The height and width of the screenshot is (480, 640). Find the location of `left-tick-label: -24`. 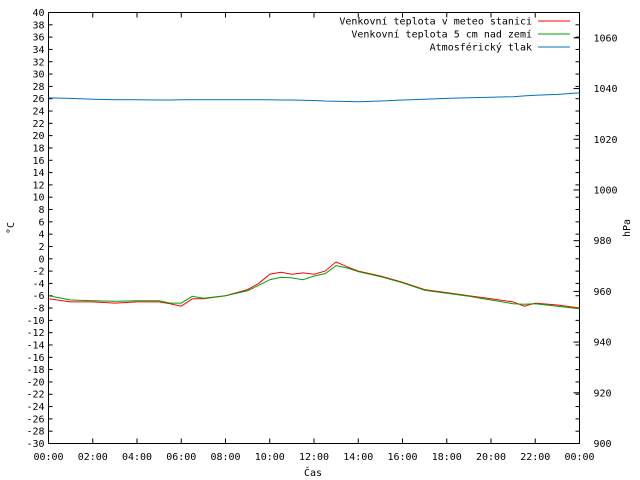

left-tick-label: -24 is located at coordinates (35, 407).